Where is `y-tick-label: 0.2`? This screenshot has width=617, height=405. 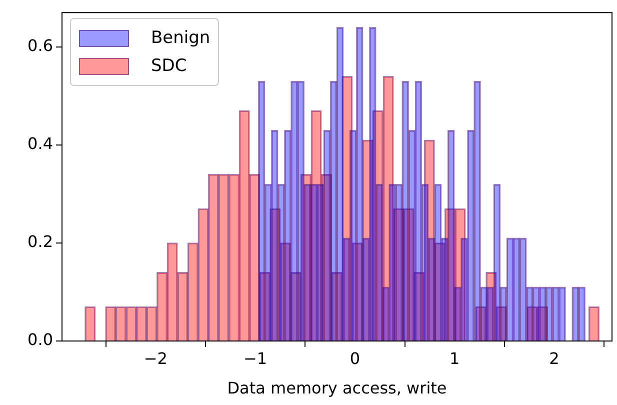 y-tick-label: 0.2 is located at coordinates (40, 242).